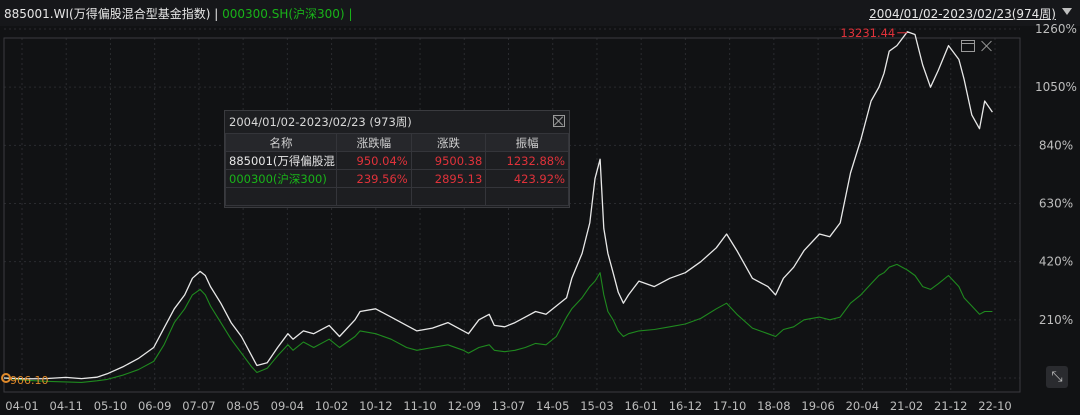 This screenshot has height=415, width=1080. What do you see at coordinates (1056, 87) in the screenshot?
I see `y-tick-label: 1050%` at bounding box center [1056, 87].